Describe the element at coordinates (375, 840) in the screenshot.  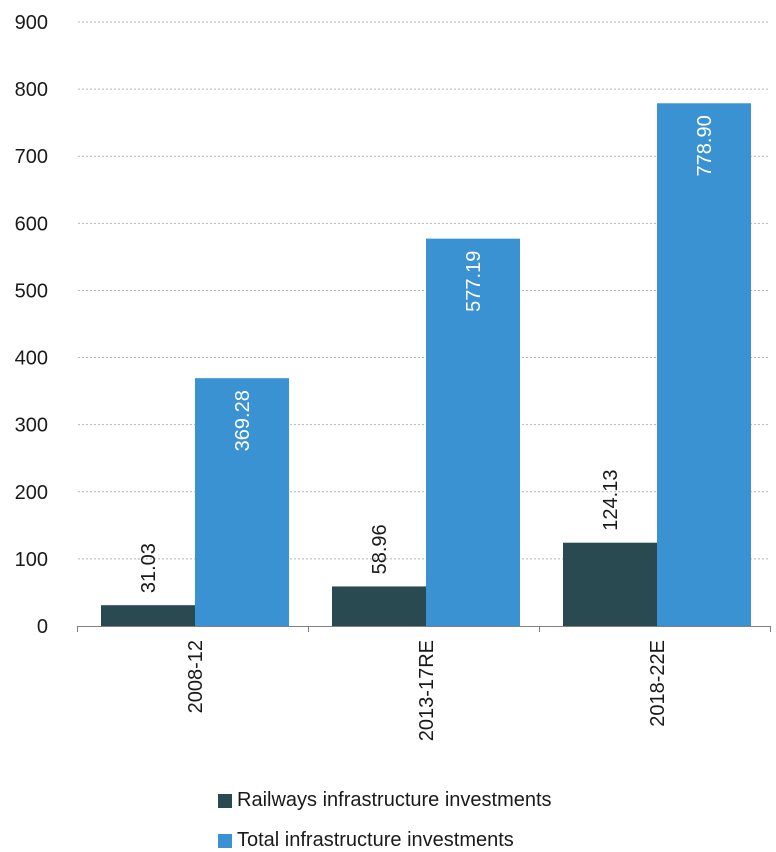
I see `legend-label-total: Total infrastructure investments` at that location.